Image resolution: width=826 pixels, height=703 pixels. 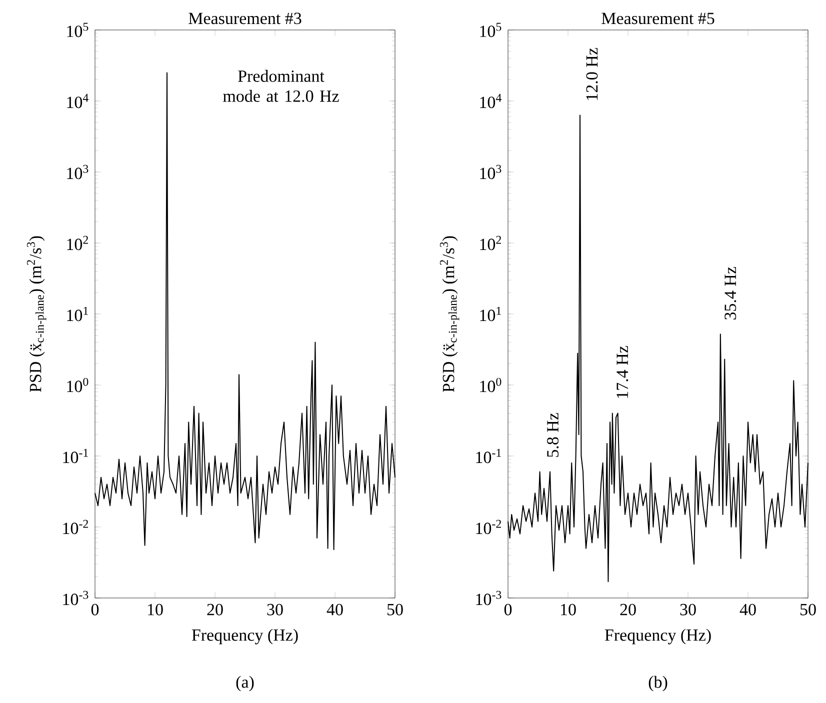 I want to click on annotation: 12.0 Hz, so click(x=592, y=74).